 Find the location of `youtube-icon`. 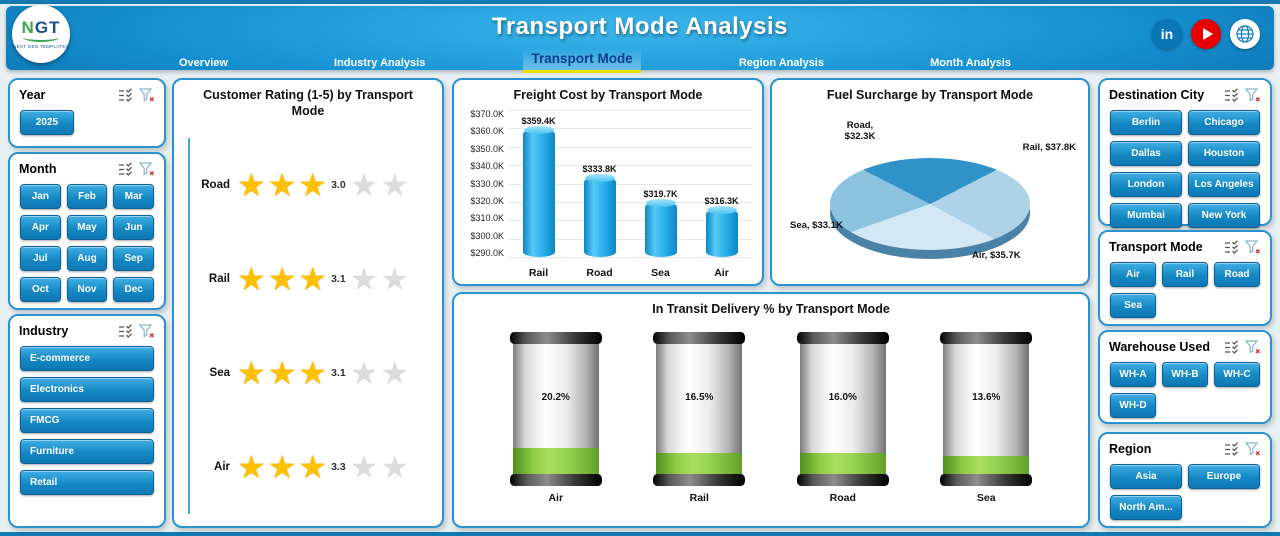

youtube-icon is located at coordinates (1206, 34).